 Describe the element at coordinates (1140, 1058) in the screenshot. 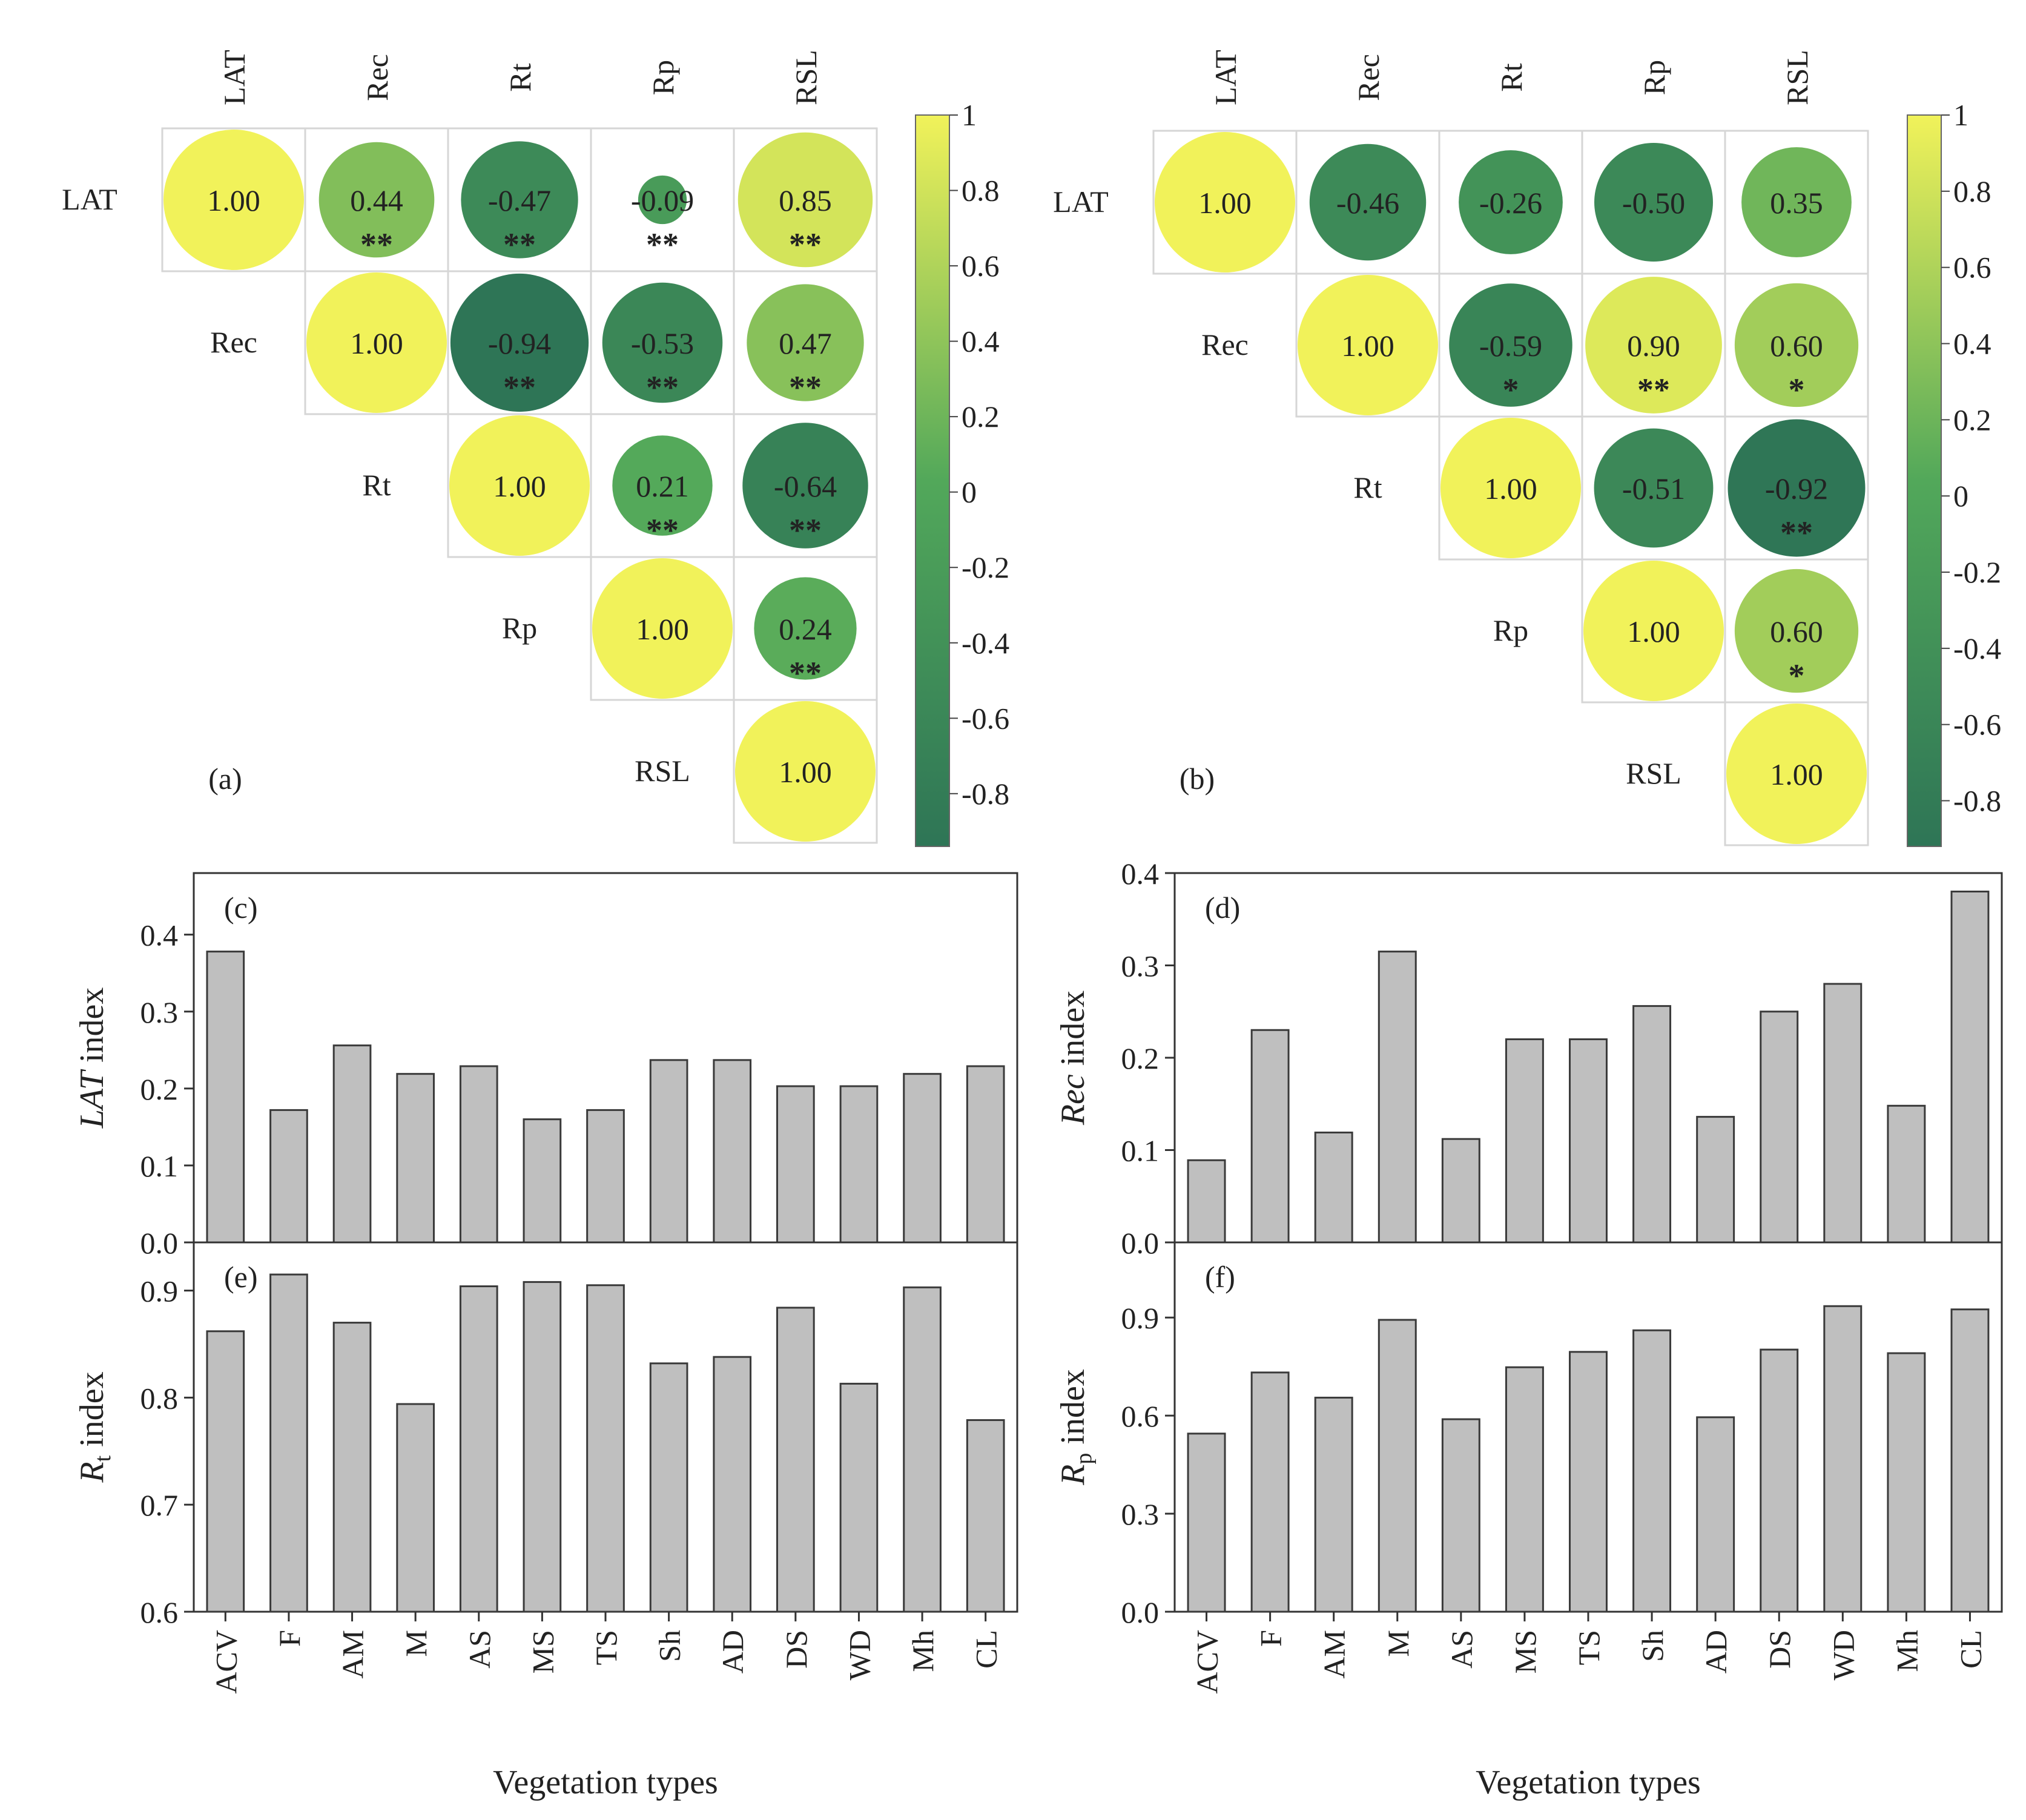

I see `y-tick-label: 0.2` at that location.